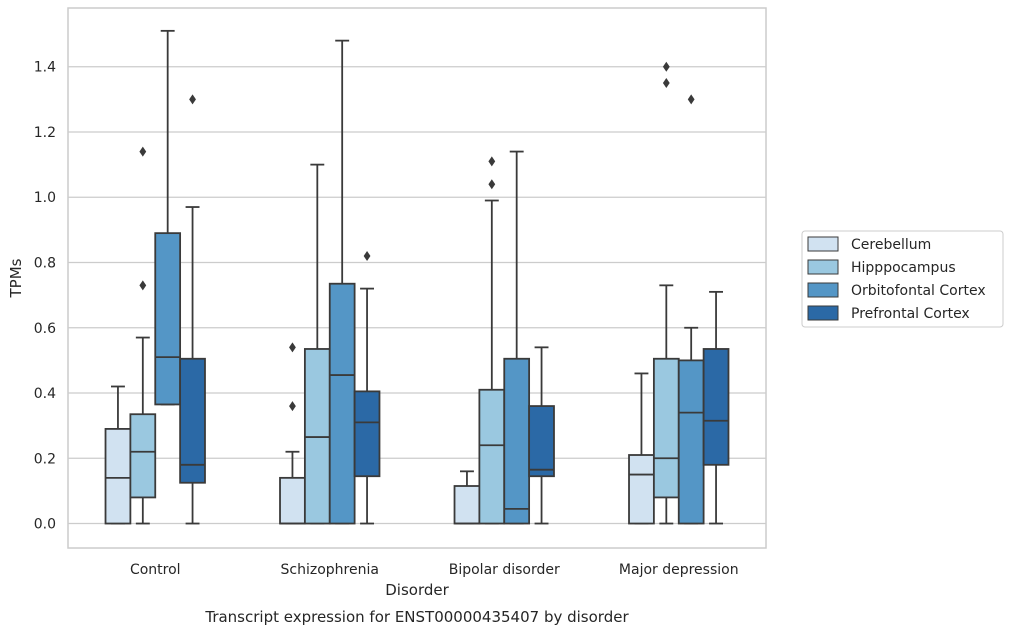 The image size is (1014, 638). I want to click on y-tick-label: 1.4, so click(45, 68).